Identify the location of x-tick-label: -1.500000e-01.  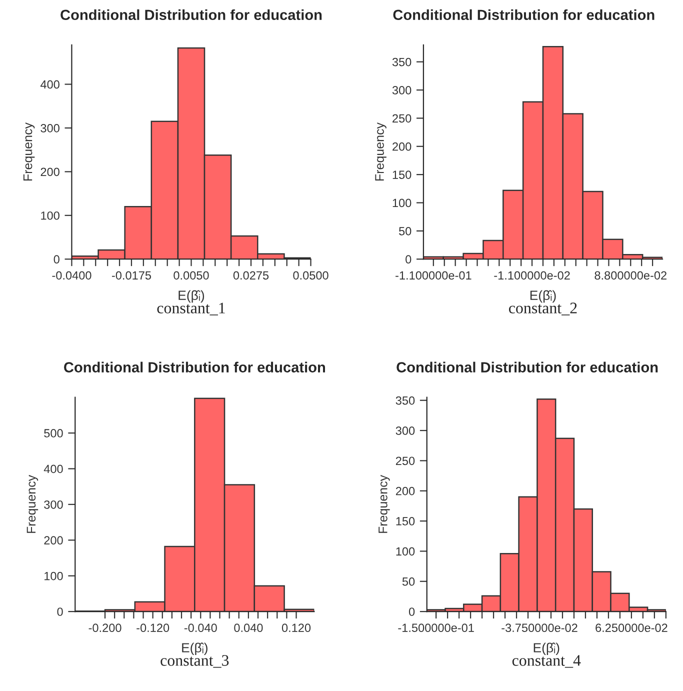
(436, 628).